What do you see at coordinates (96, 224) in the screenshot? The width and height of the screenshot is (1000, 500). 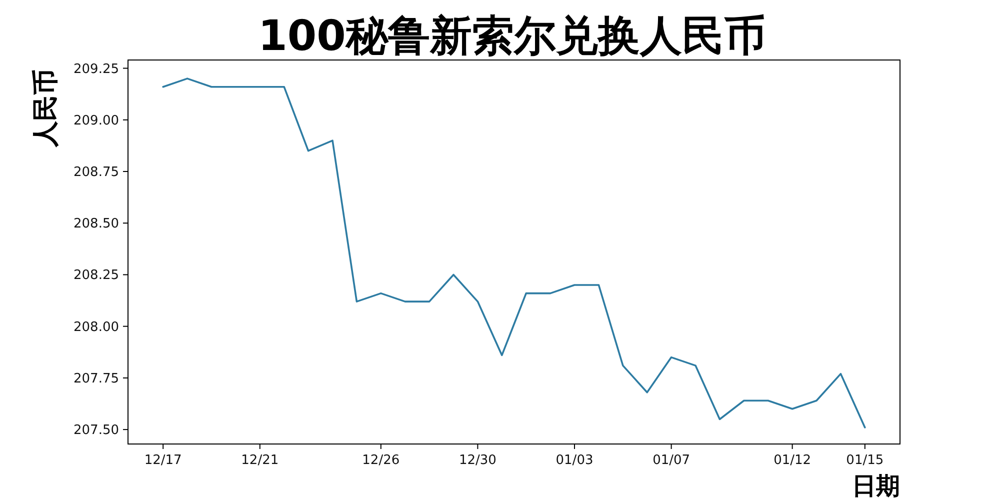 I see `y-tick-label: 208.50` at bounding box center [96, 224].